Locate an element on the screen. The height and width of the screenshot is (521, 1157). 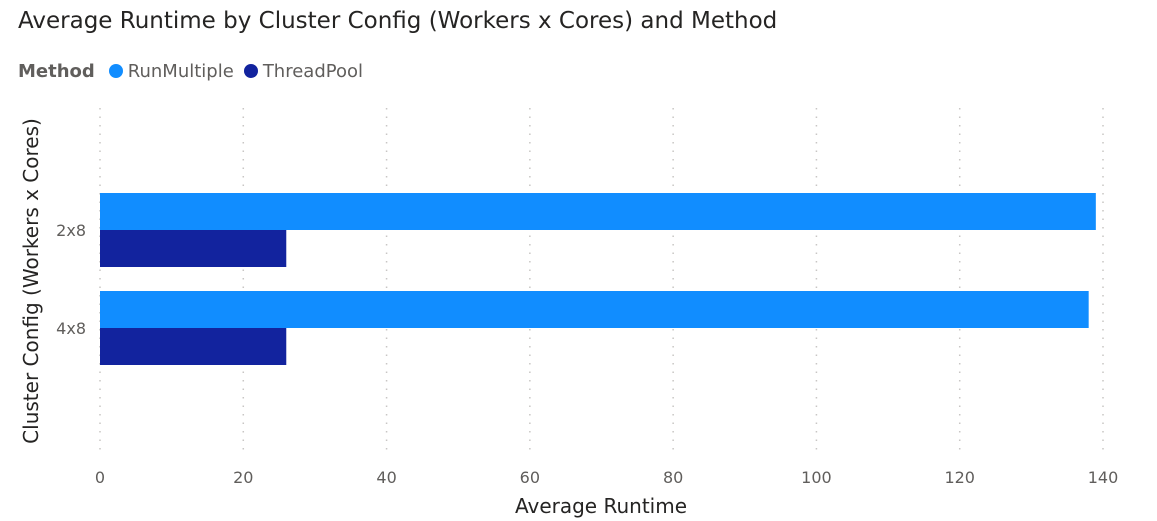
x-tick-label: 60 is located at coordinates (530, 477).